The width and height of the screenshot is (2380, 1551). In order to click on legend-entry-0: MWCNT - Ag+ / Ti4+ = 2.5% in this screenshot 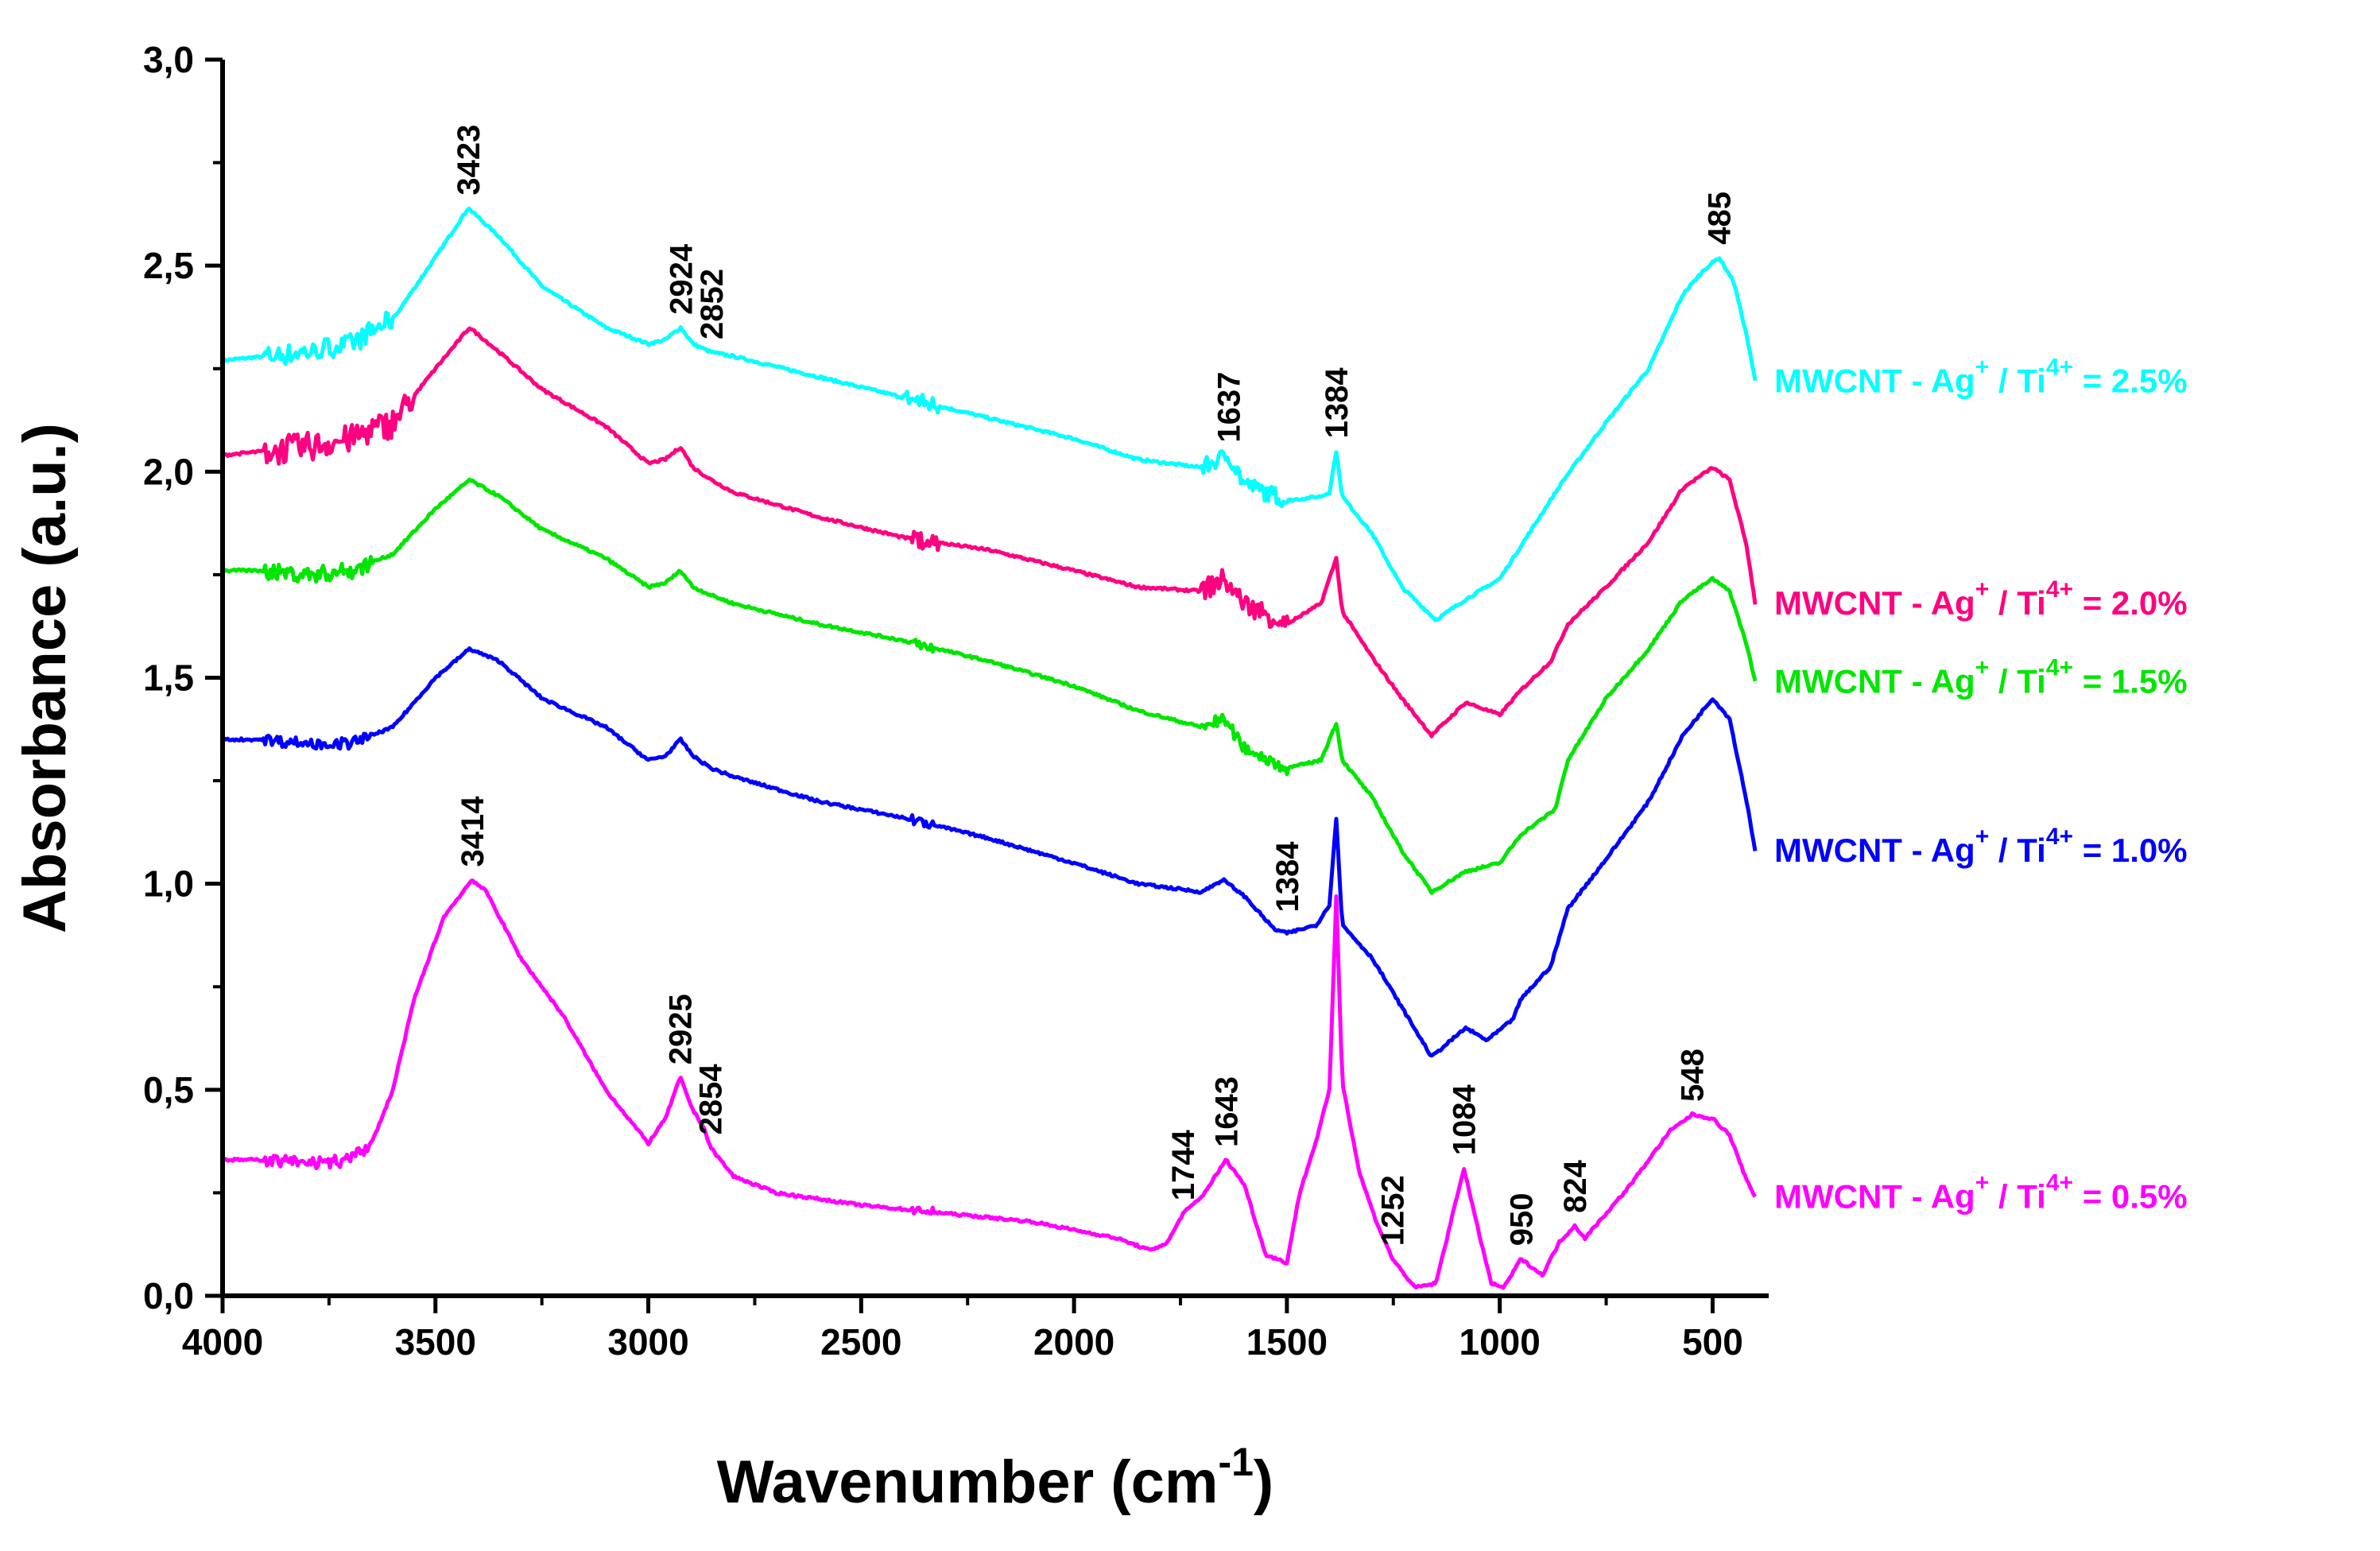, I will do `click(1981, 376)`.